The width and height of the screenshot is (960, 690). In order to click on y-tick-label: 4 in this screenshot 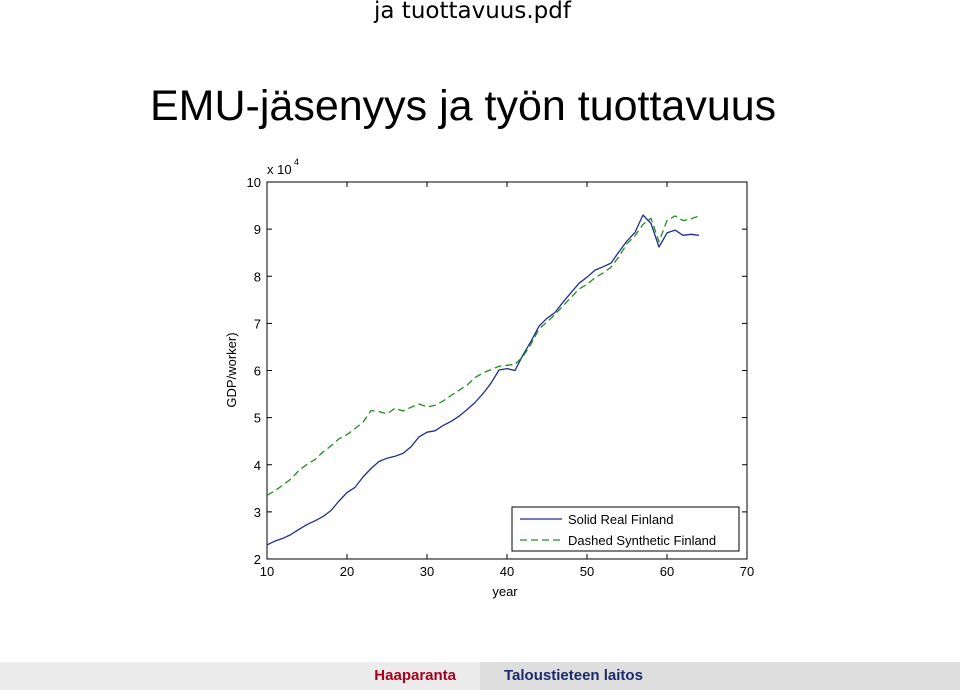, I will do `click(257, 465)`.